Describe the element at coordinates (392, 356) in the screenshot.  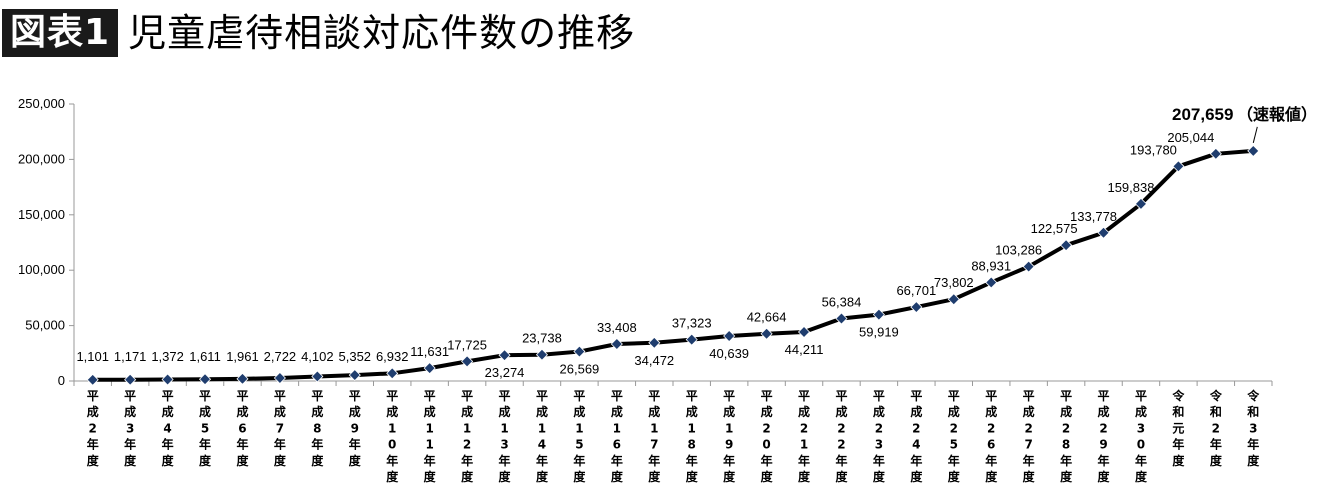
I see `data-label: 6,932` at that location.